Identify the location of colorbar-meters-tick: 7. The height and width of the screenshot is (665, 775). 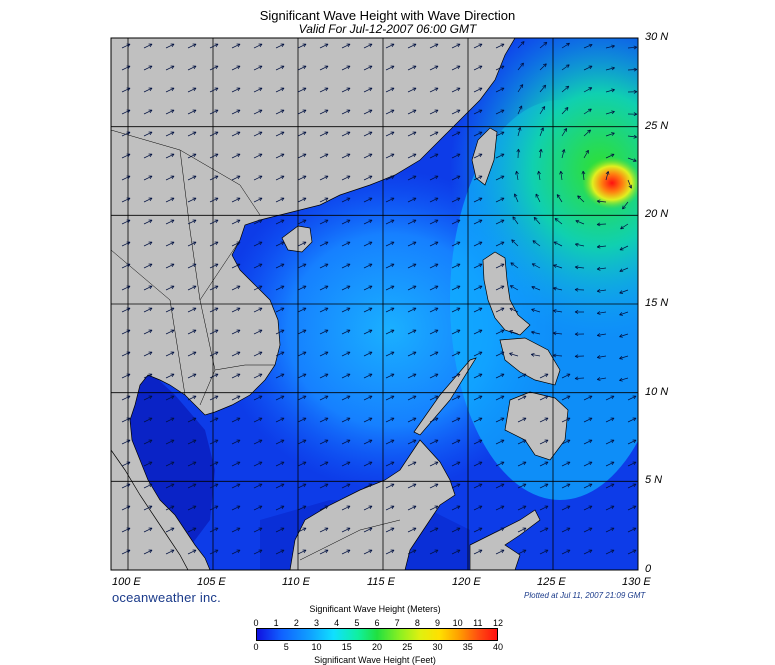
(397, 623).